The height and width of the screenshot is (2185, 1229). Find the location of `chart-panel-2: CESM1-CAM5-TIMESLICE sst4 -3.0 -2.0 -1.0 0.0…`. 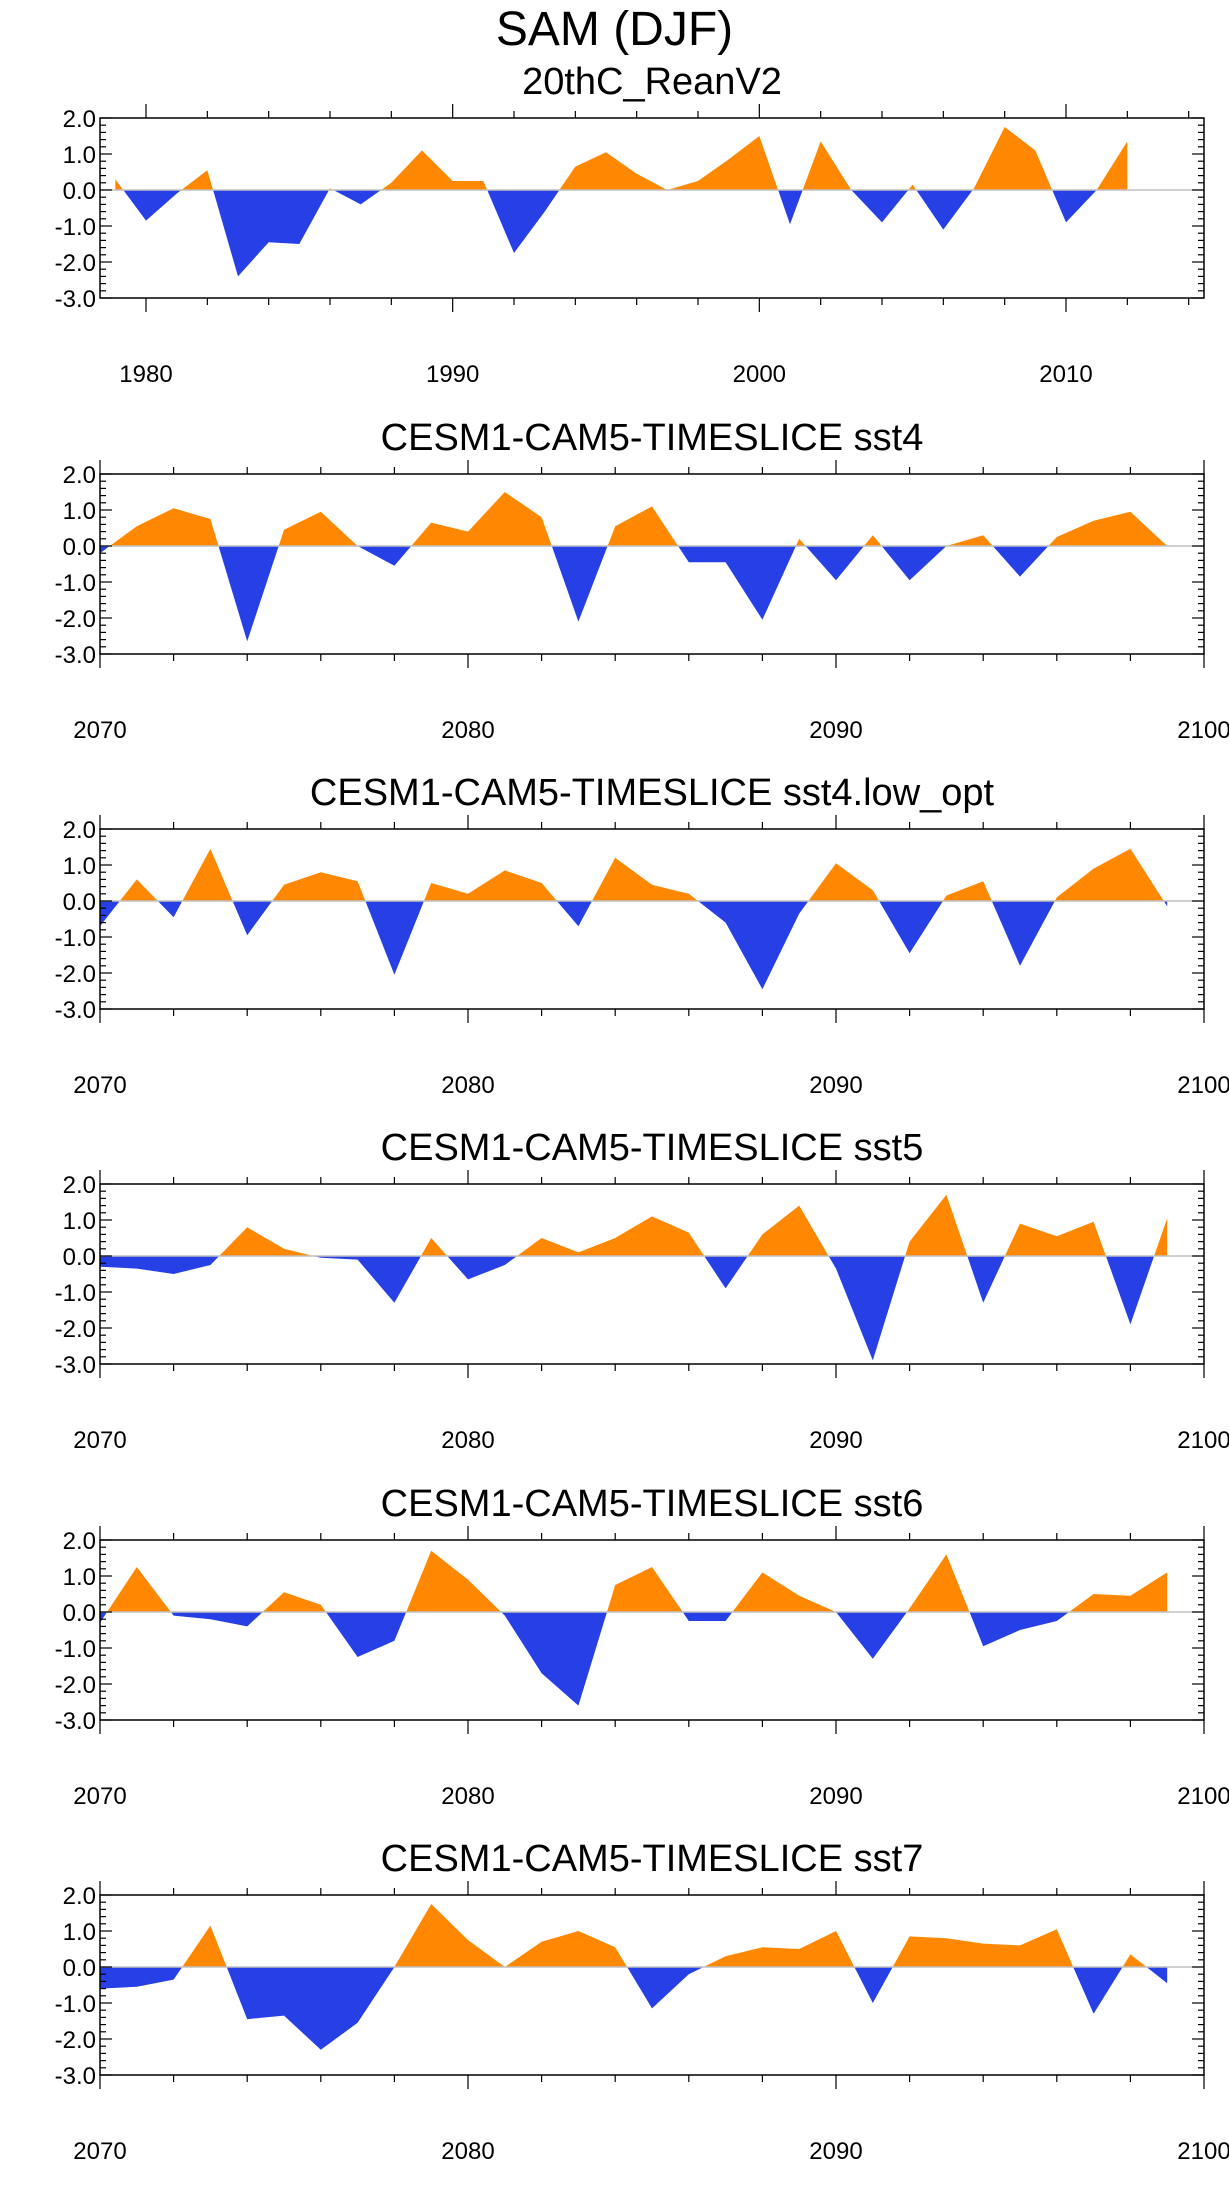

chart-panel-2: CESM1-CAM5-TIMESLICE sst4 -3.0 -2.0 -1.0 0.0… is located at coordinates (642, 580).